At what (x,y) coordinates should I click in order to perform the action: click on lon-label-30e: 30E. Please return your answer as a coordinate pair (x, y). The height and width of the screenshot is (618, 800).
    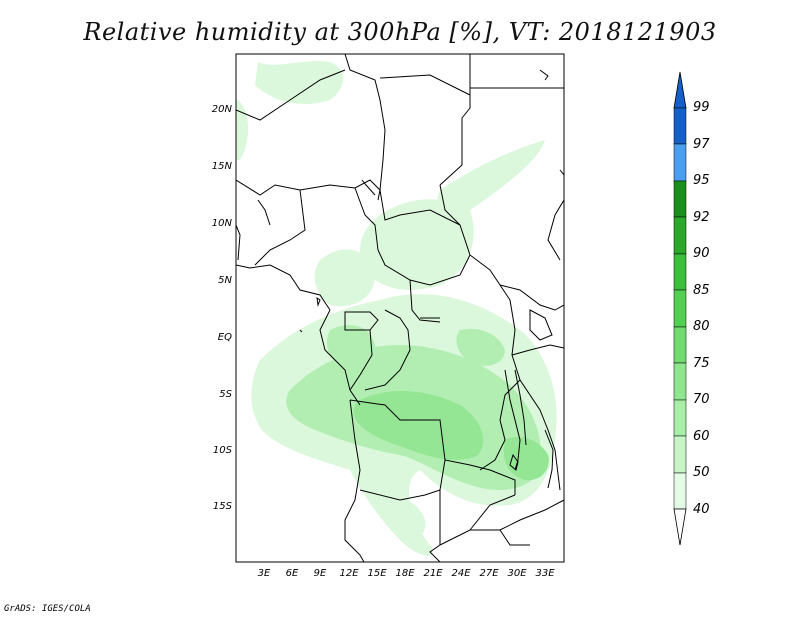
    Looking at the image, I should click on (517, 573).